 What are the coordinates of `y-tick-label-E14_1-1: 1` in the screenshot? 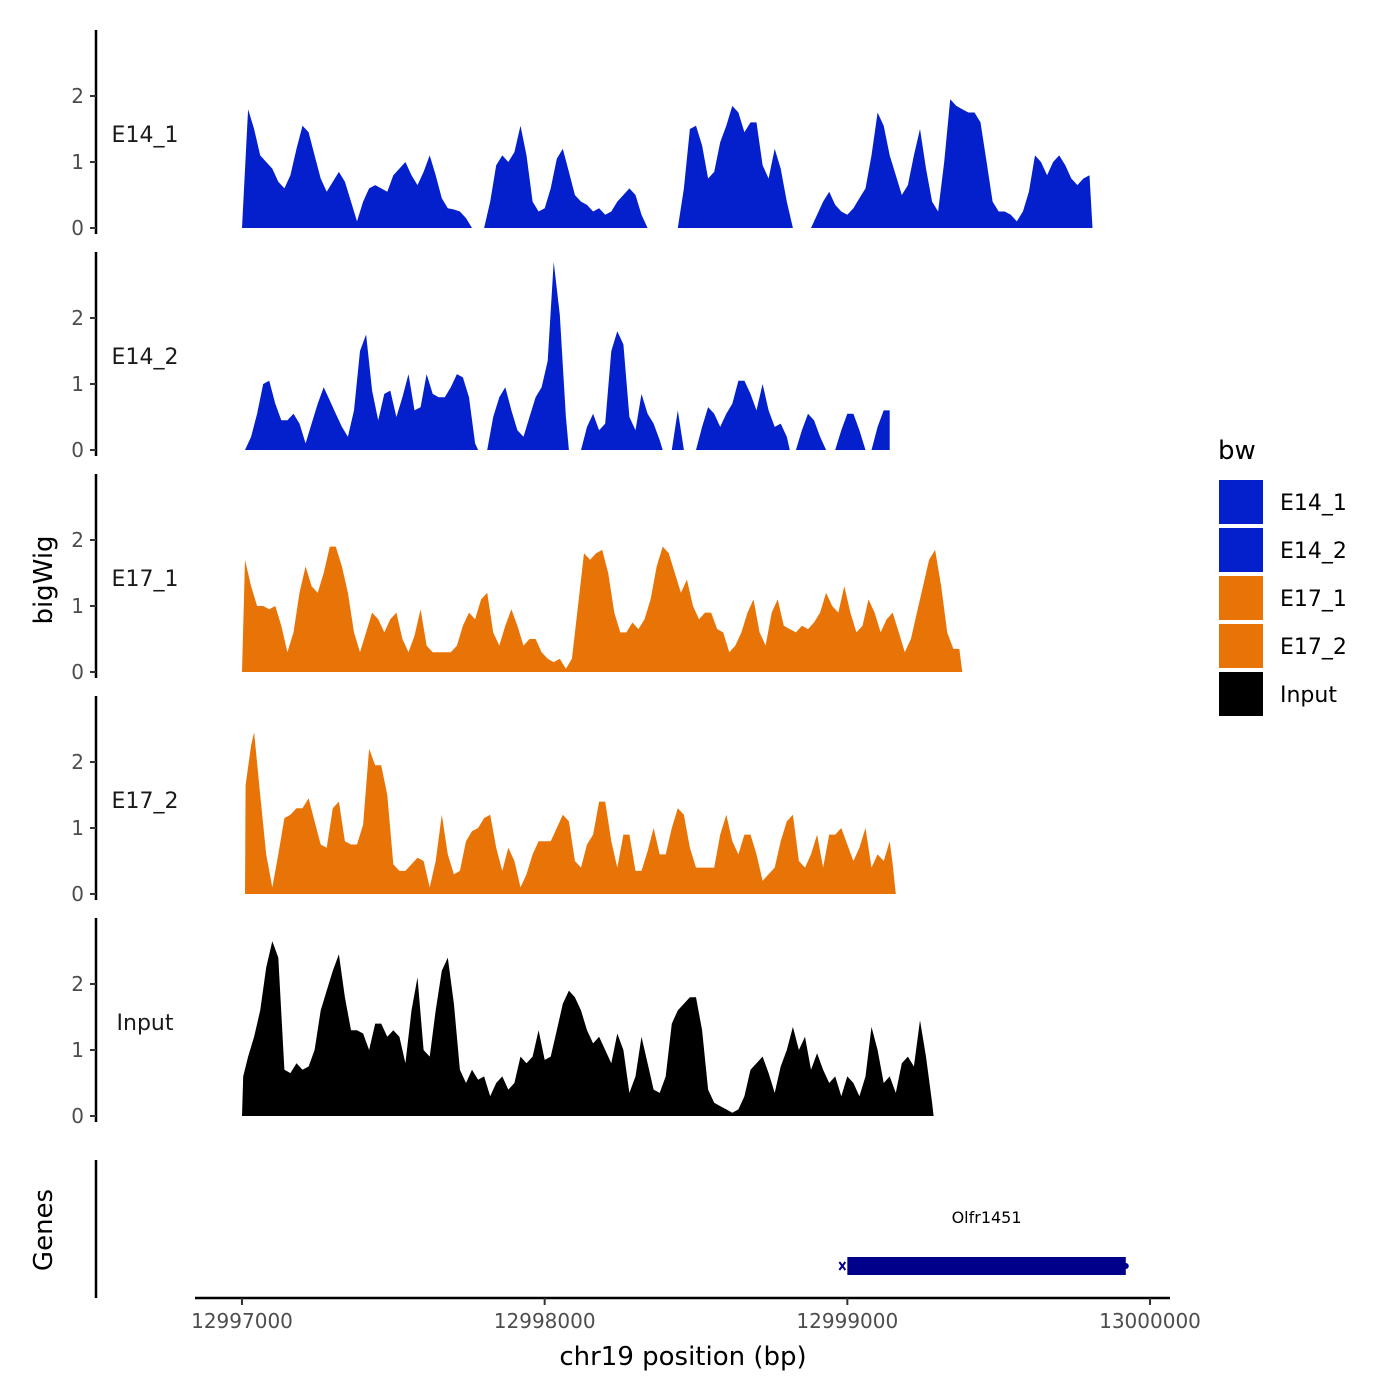 It's located at (77, 162).